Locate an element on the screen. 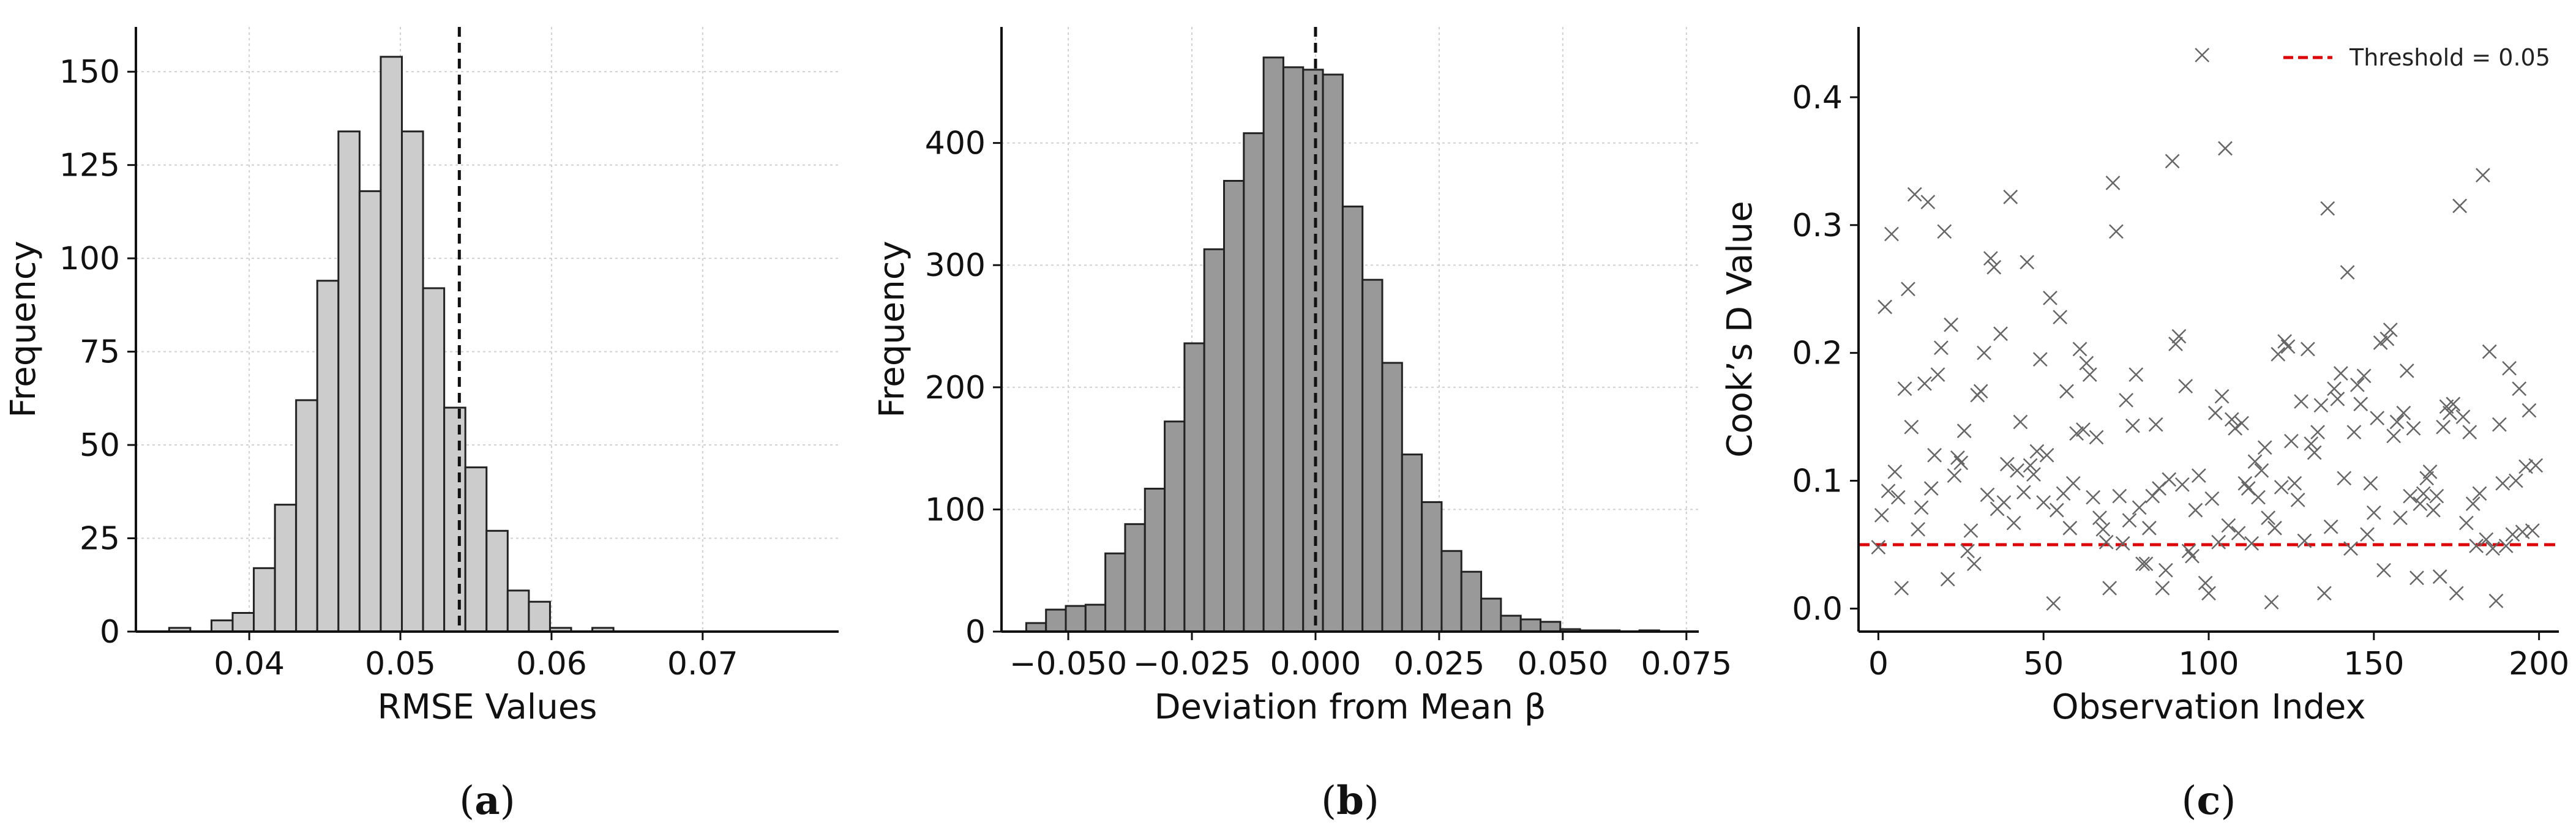 The height and width of the screenshot is (836, 2576). legend-threshold-label: Threshold = 0.05 is located at coordinates (2449, 57).